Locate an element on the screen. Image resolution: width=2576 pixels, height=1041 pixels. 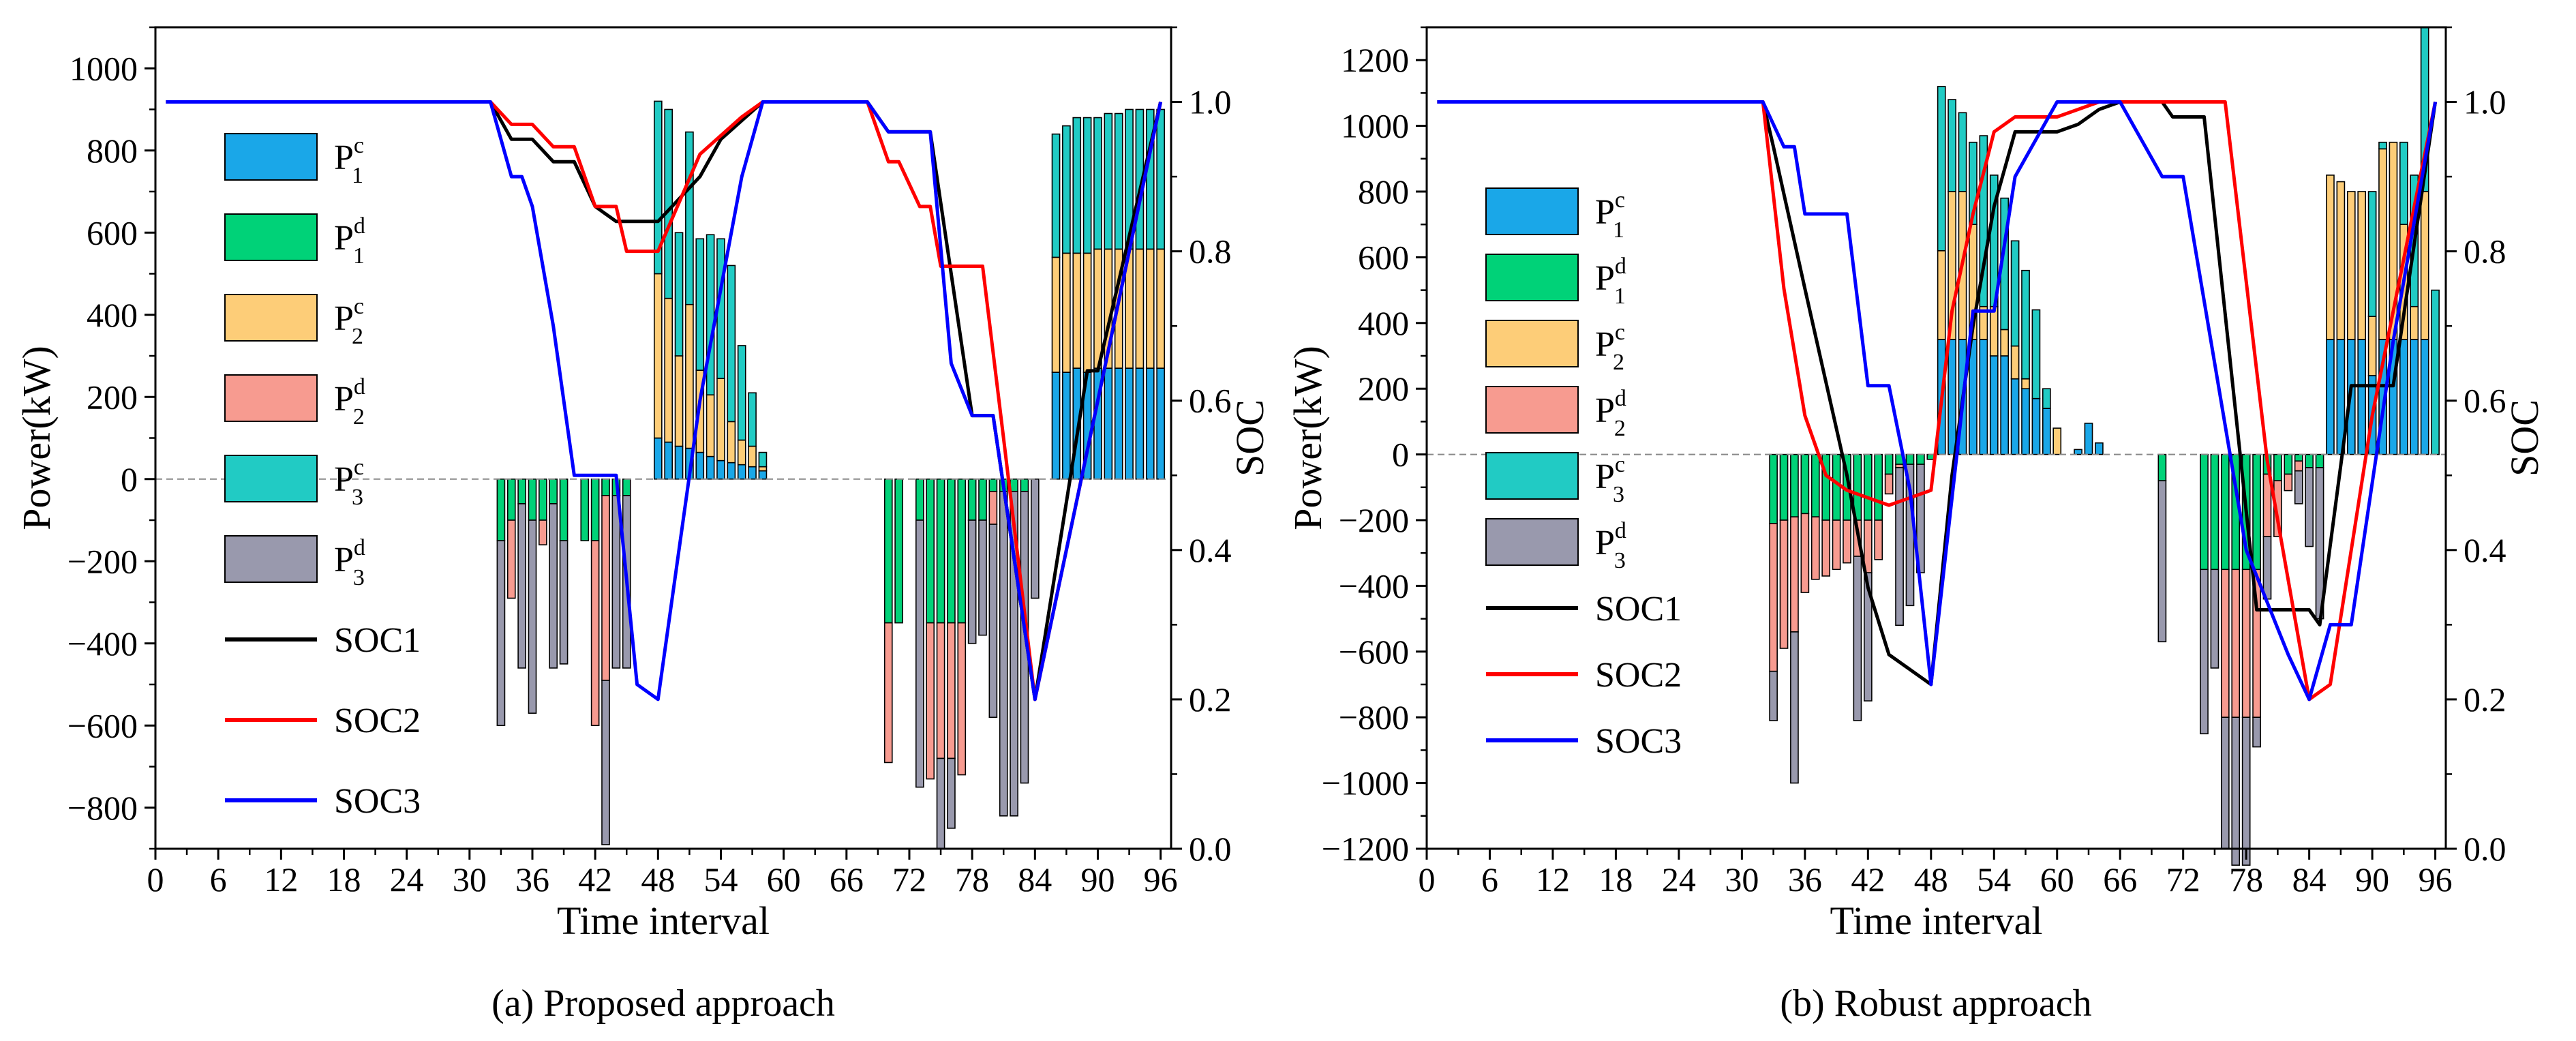
bar-P3c-t88 is located at coordinates (1077, 185).